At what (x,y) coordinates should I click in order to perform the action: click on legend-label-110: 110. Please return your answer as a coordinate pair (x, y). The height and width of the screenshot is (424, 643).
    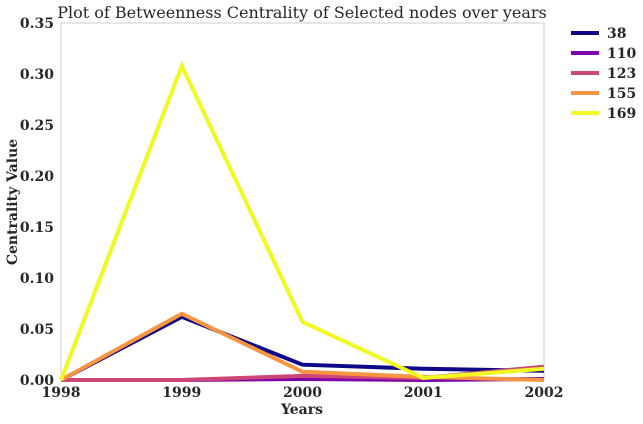
    Looking at the image, I should click on (621, 54).